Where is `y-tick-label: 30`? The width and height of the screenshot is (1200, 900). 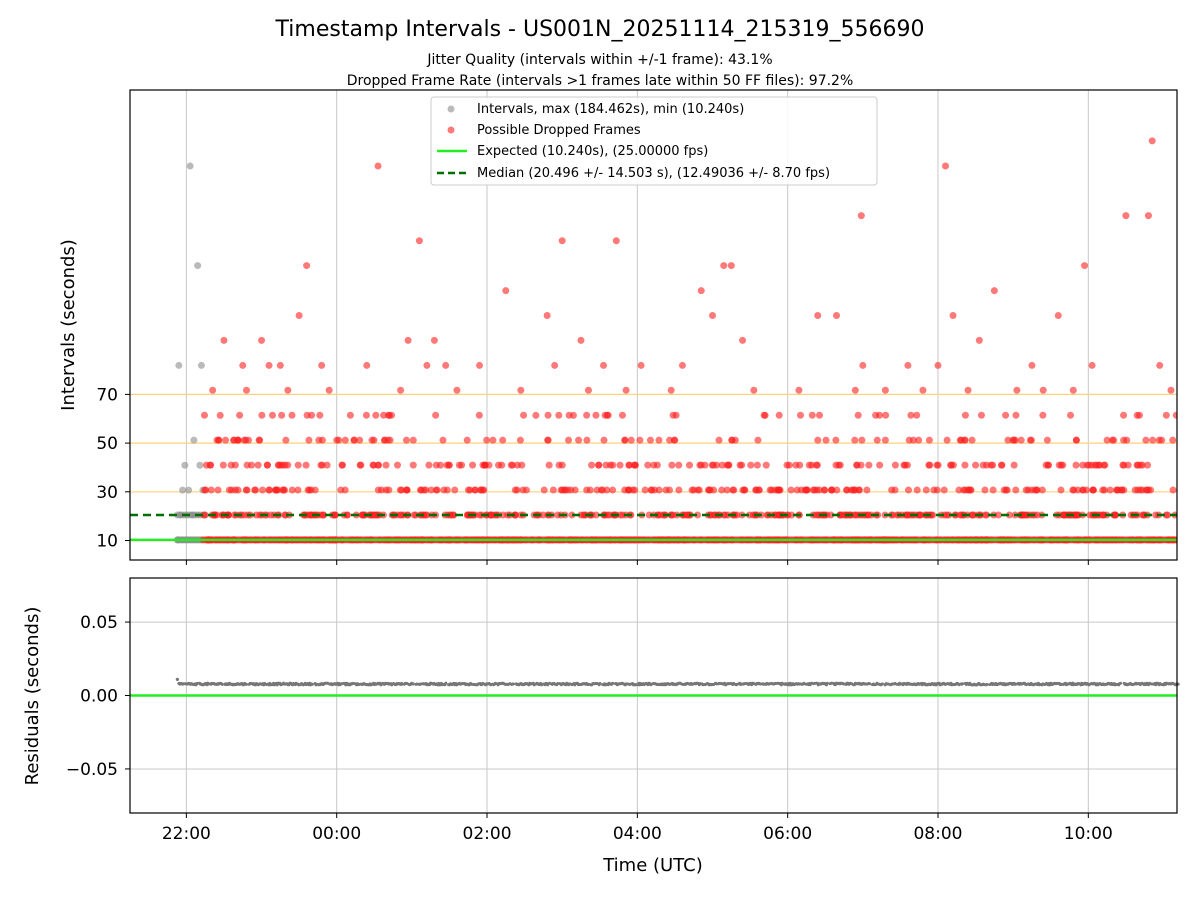 y-tick-label: 30 is located at coordinates (107, 493).